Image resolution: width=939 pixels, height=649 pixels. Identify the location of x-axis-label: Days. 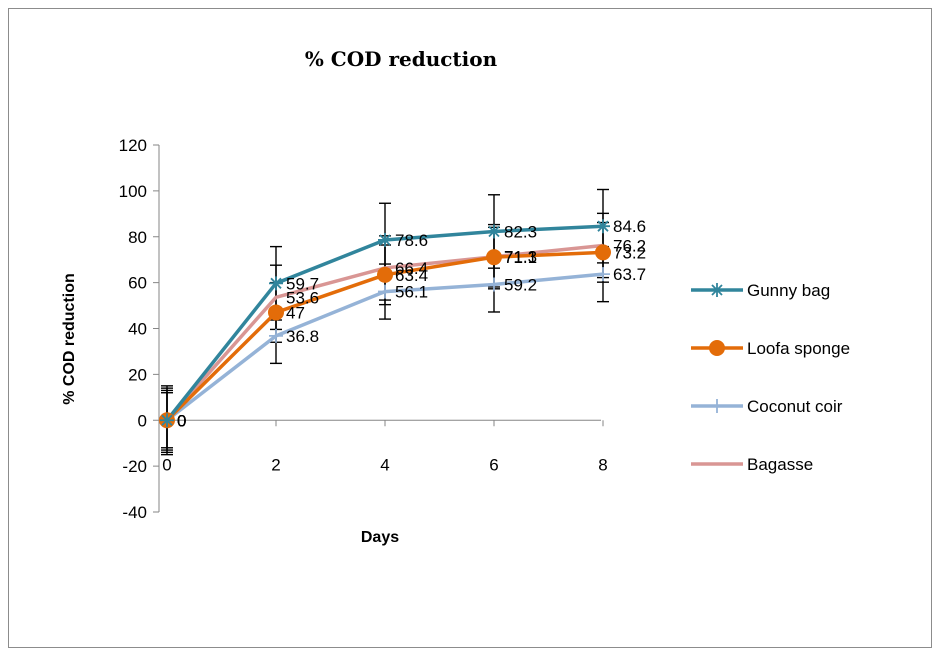
(380, 537).